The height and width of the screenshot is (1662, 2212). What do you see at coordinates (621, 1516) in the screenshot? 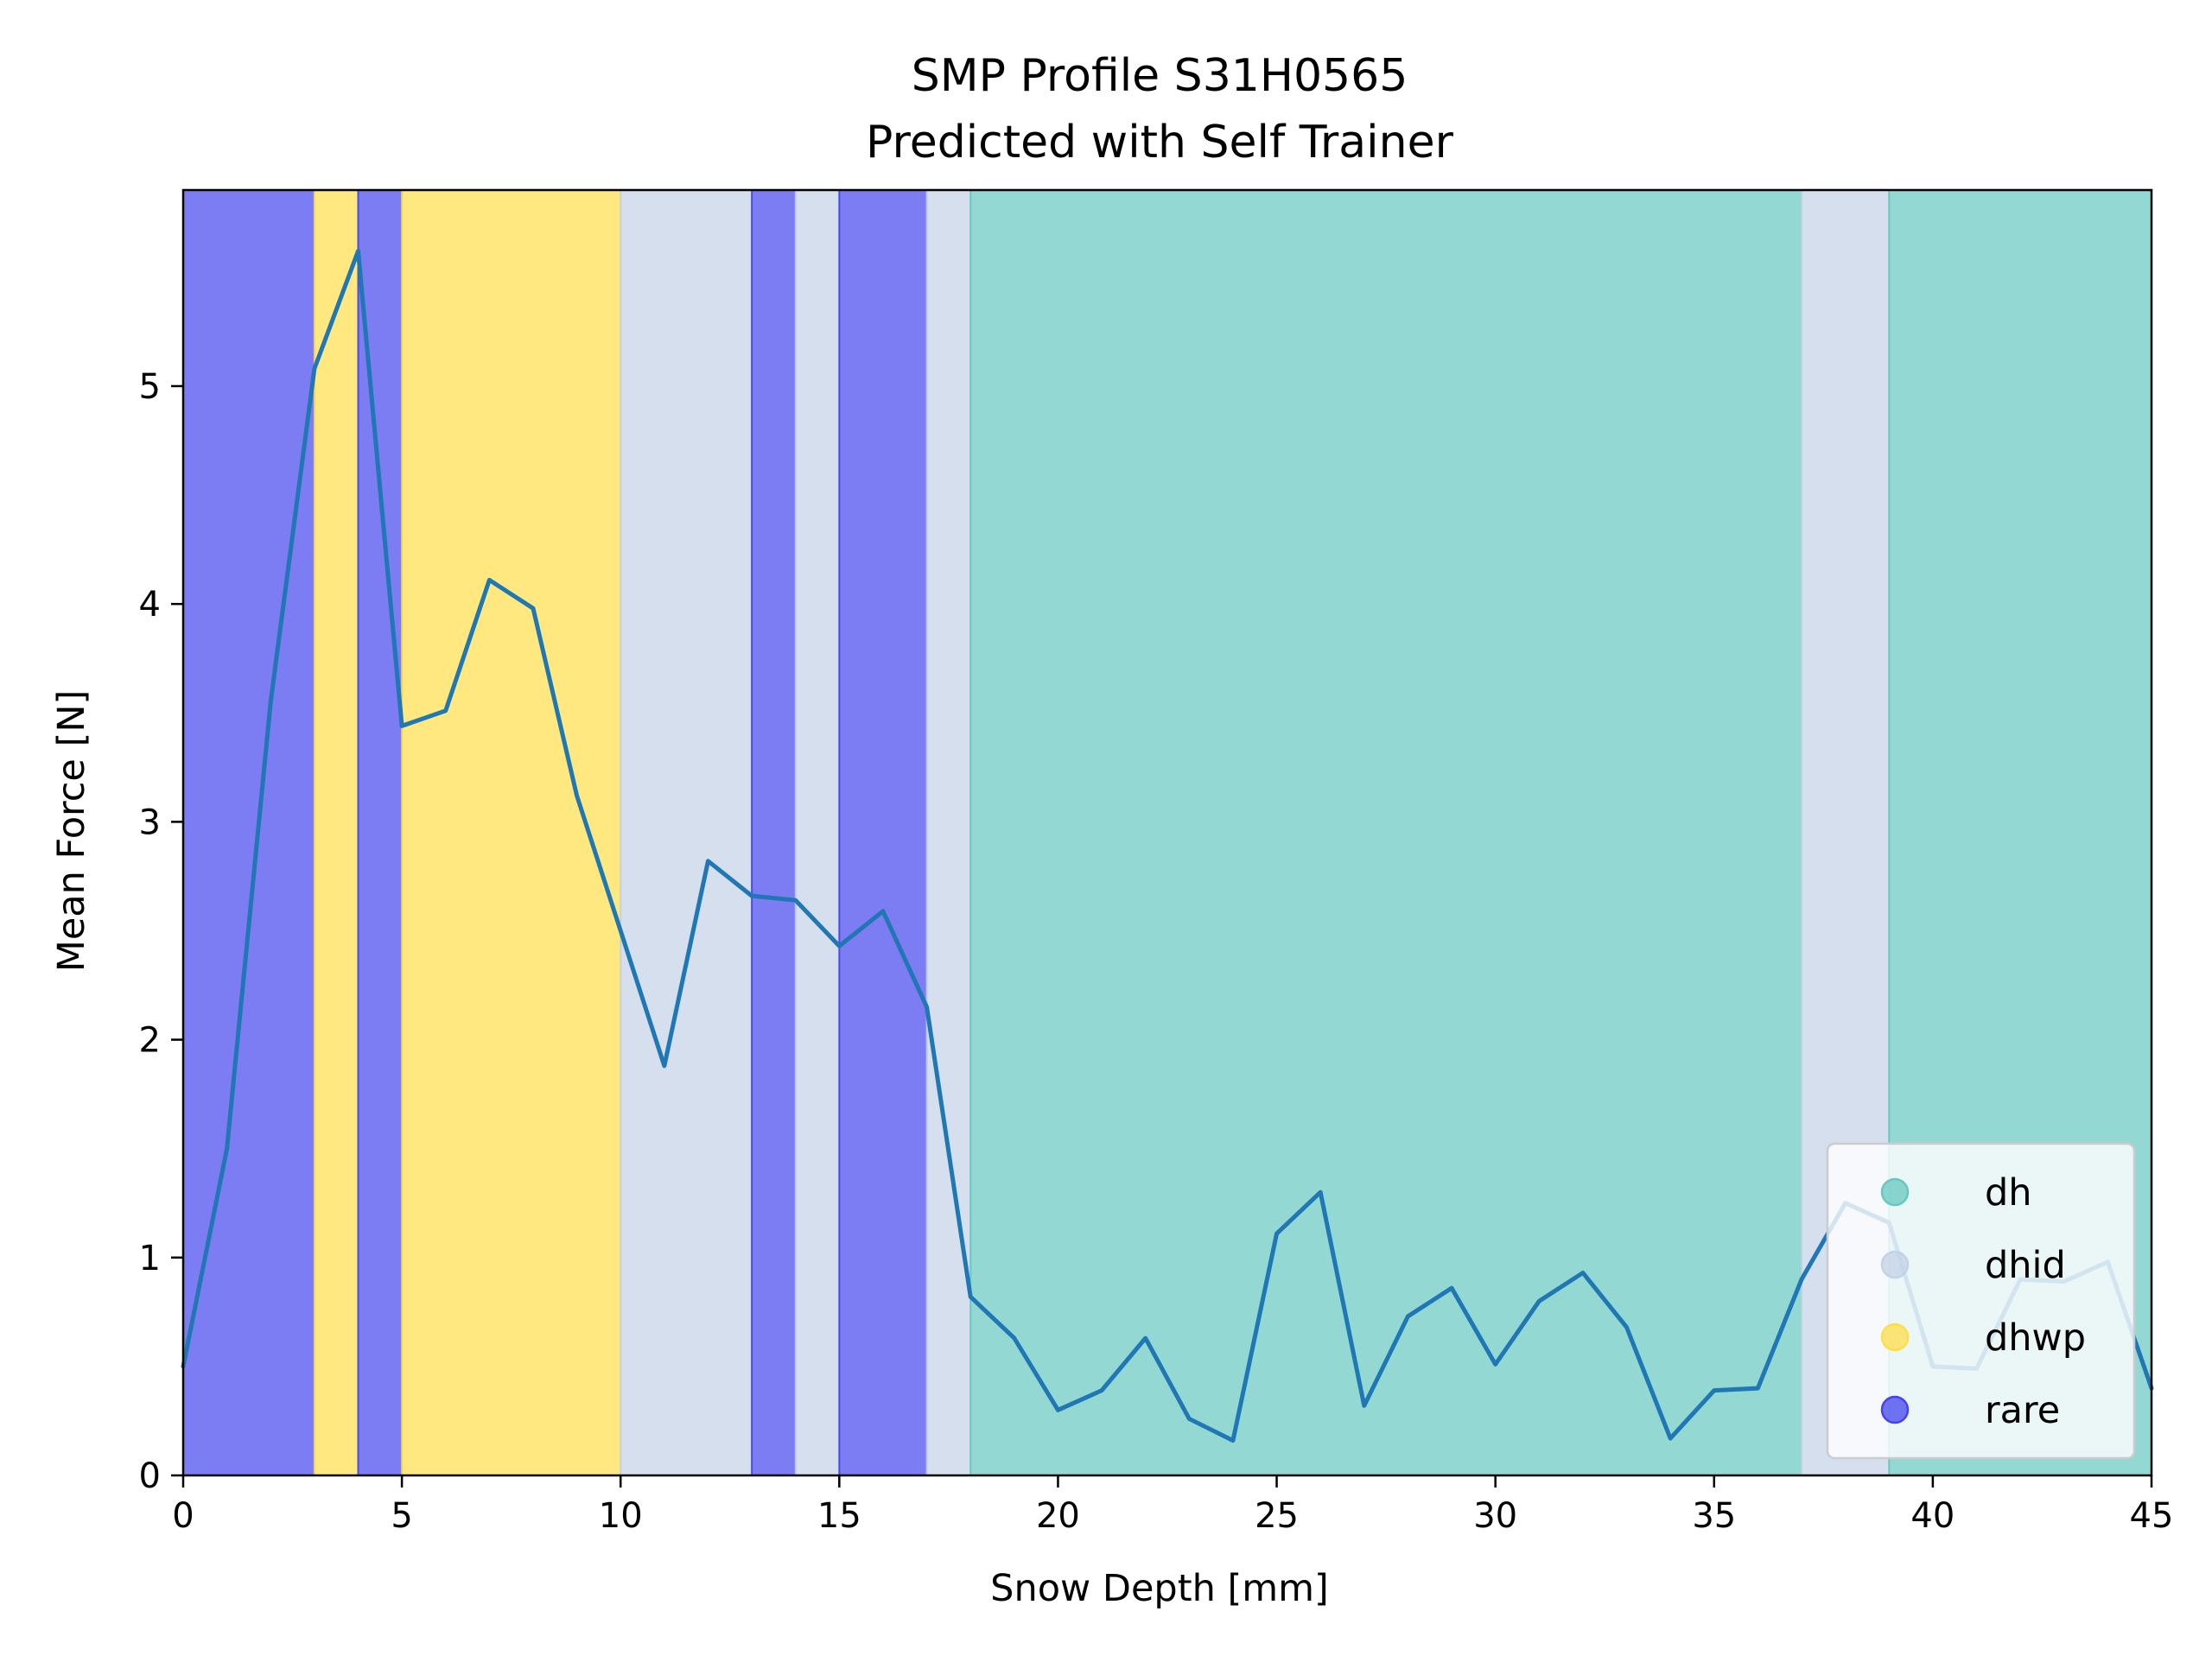
I see `x-tick-label: 10` at bounding box center [621, 1516].